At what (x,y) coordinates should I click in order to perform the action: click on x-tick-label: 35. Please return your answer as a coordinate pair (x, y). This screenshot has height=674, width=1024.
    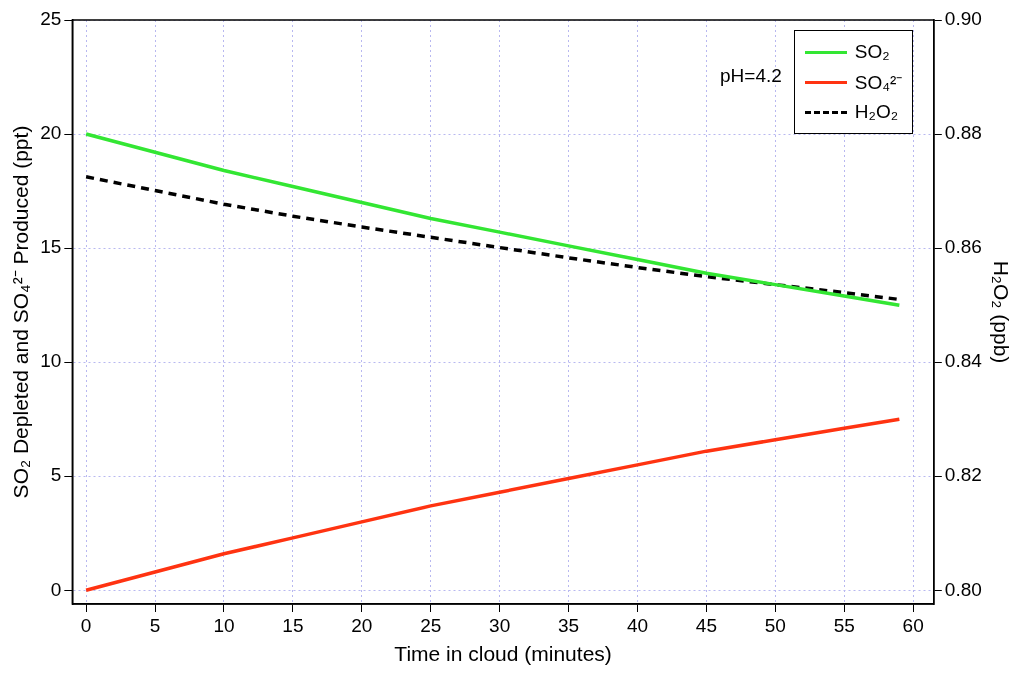
    Looking at the image, I should click on (568, 625).